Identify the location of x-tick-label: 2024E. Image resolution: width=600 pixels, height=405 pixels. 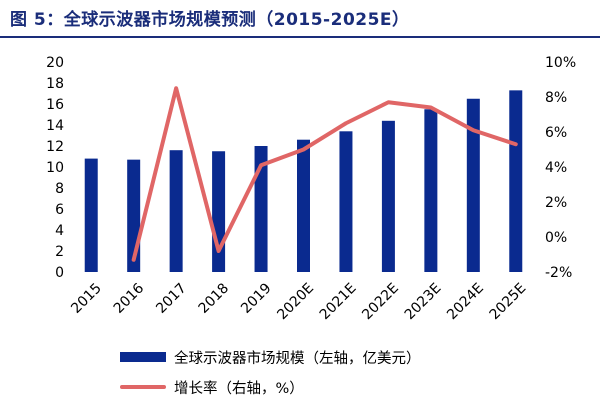
(465, 301).